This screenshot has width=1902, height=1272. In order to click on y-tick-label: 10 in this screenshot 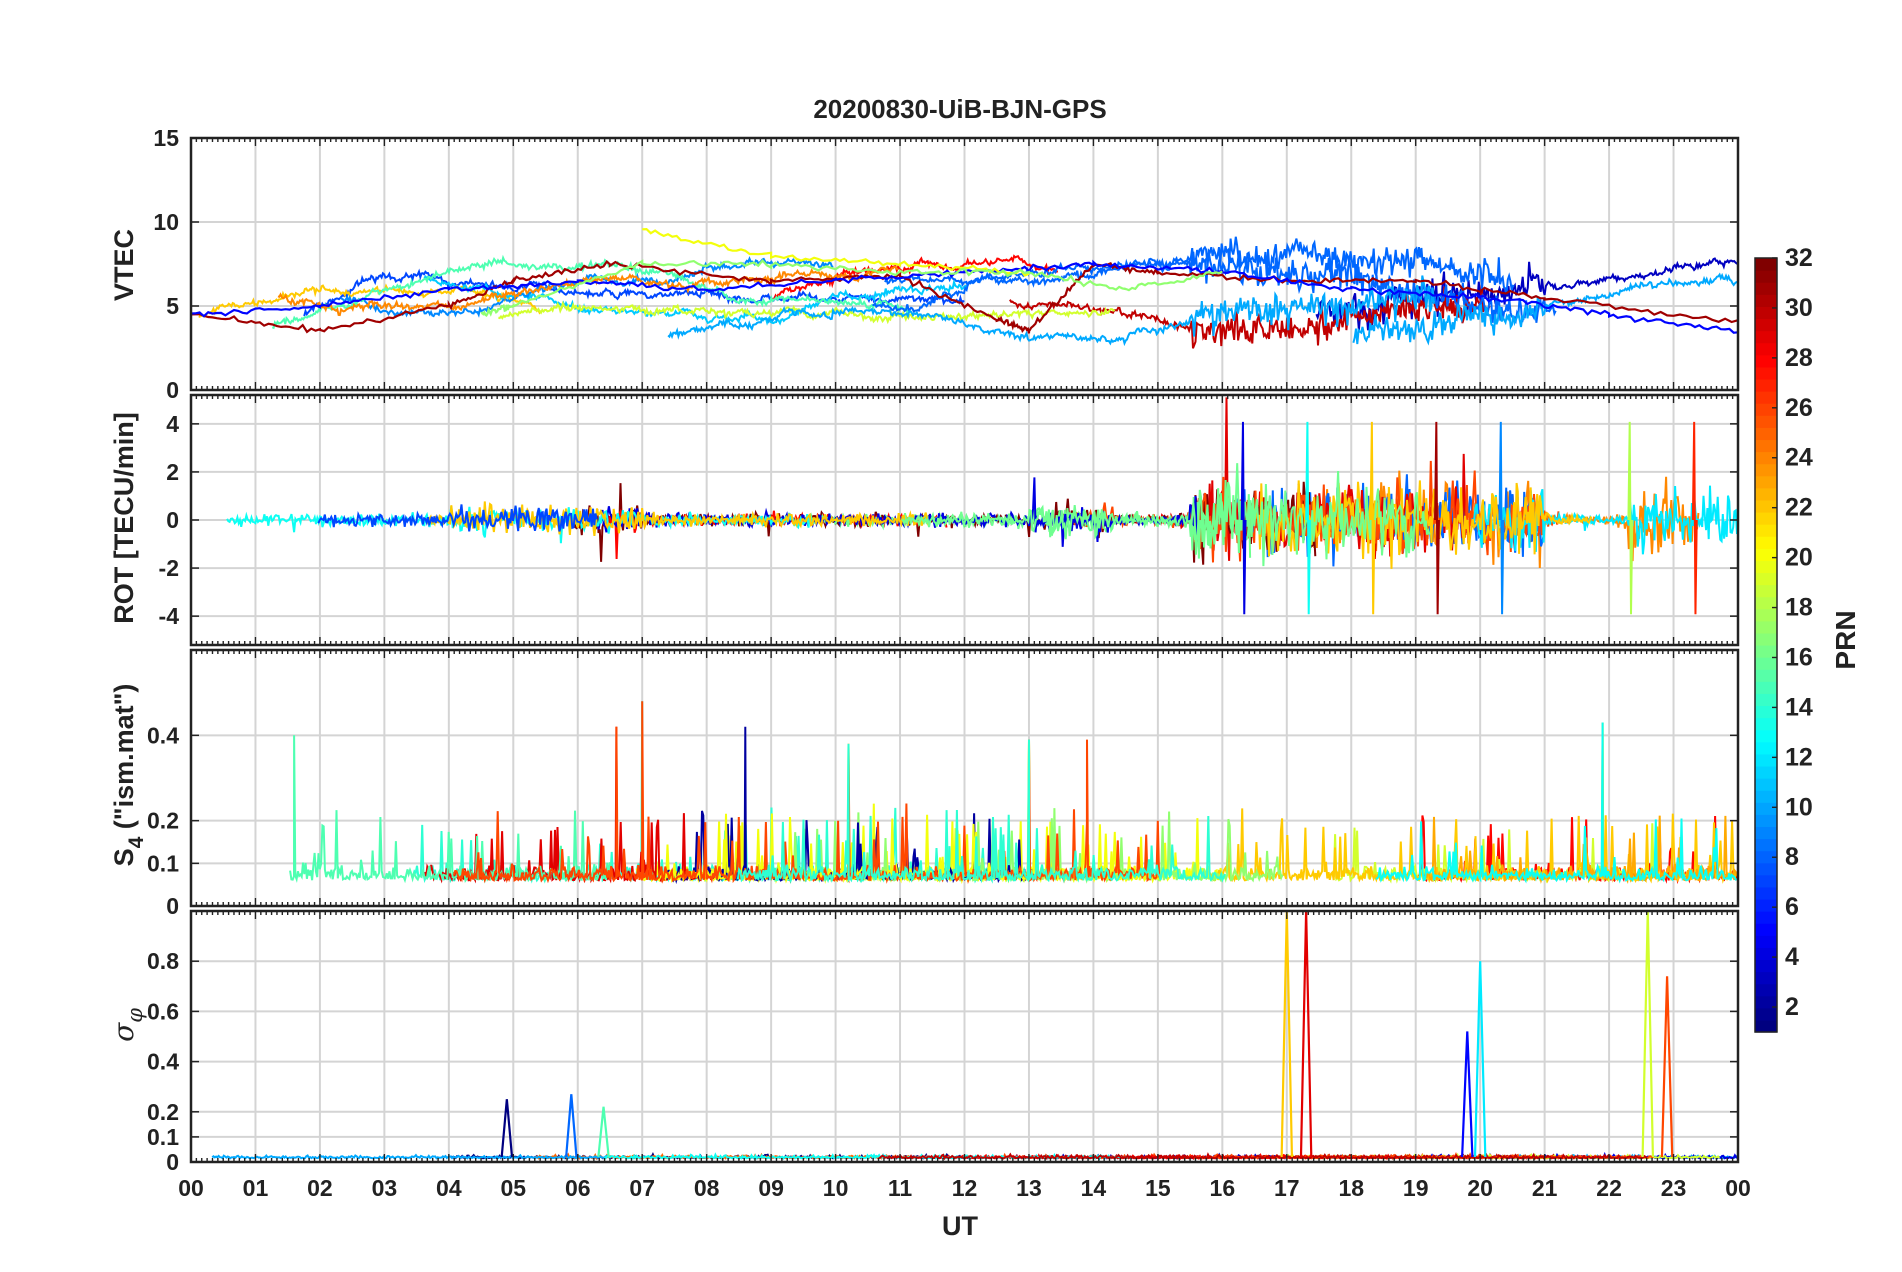, I will do `click(166, 222)`.